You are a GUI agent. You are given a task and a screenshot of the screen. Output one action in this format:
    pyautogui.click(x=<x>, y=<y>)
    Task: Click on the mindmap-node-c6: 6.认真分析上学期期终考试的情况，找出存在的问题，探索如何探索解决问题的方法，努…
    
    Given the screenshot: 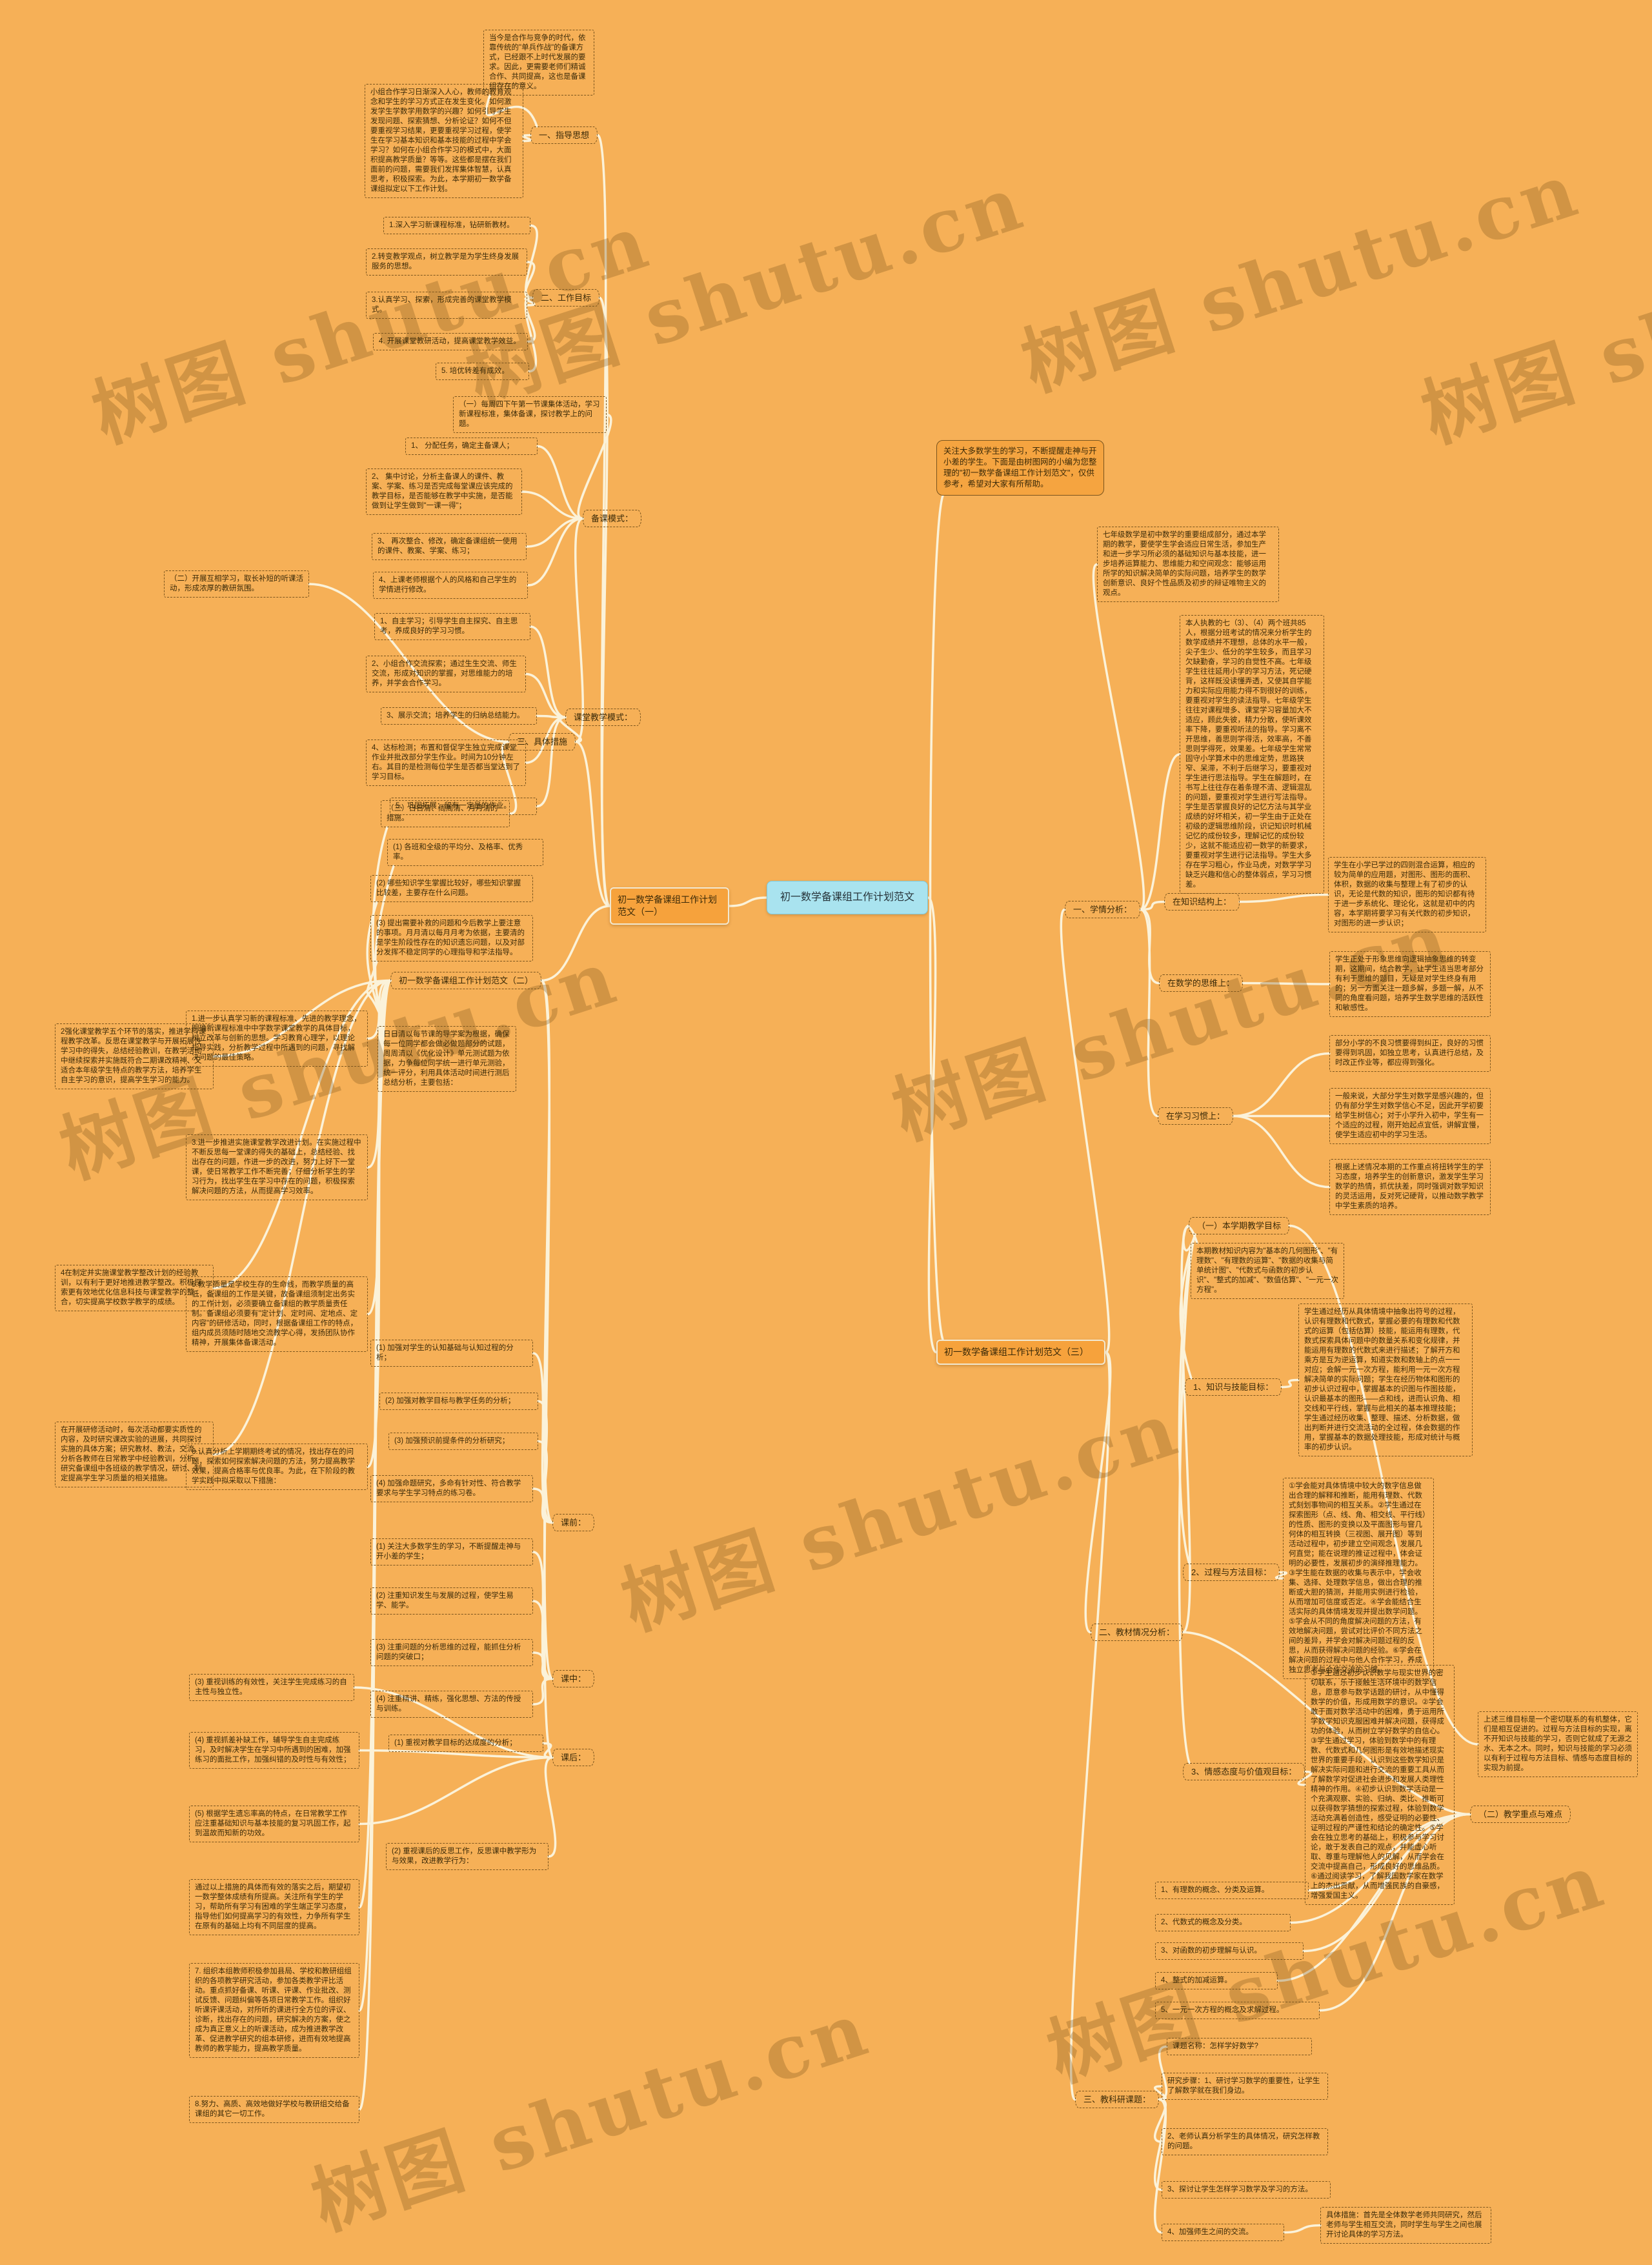 What is the action you would take?
    pyautogui.click(x=277, y=1467)
    